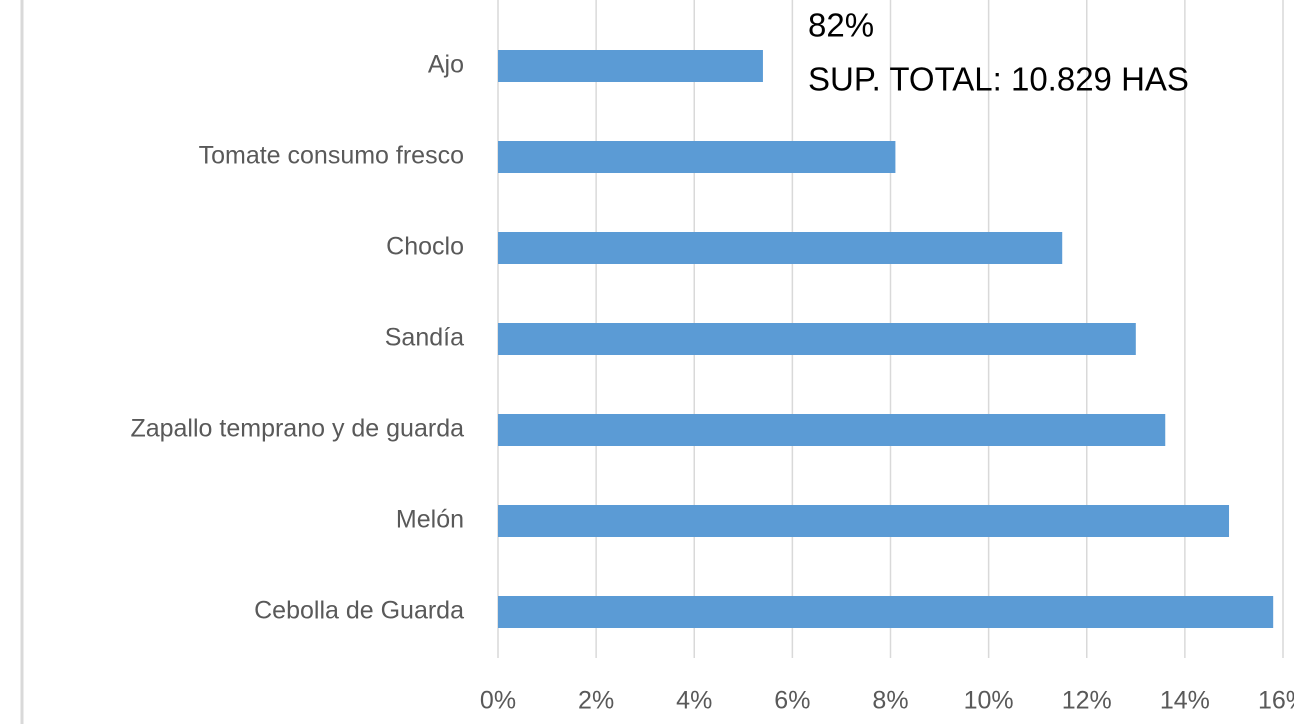 This screenshot has width=1294, height=724. I want to click on x-tick-label: 10%, so click(989, 701).